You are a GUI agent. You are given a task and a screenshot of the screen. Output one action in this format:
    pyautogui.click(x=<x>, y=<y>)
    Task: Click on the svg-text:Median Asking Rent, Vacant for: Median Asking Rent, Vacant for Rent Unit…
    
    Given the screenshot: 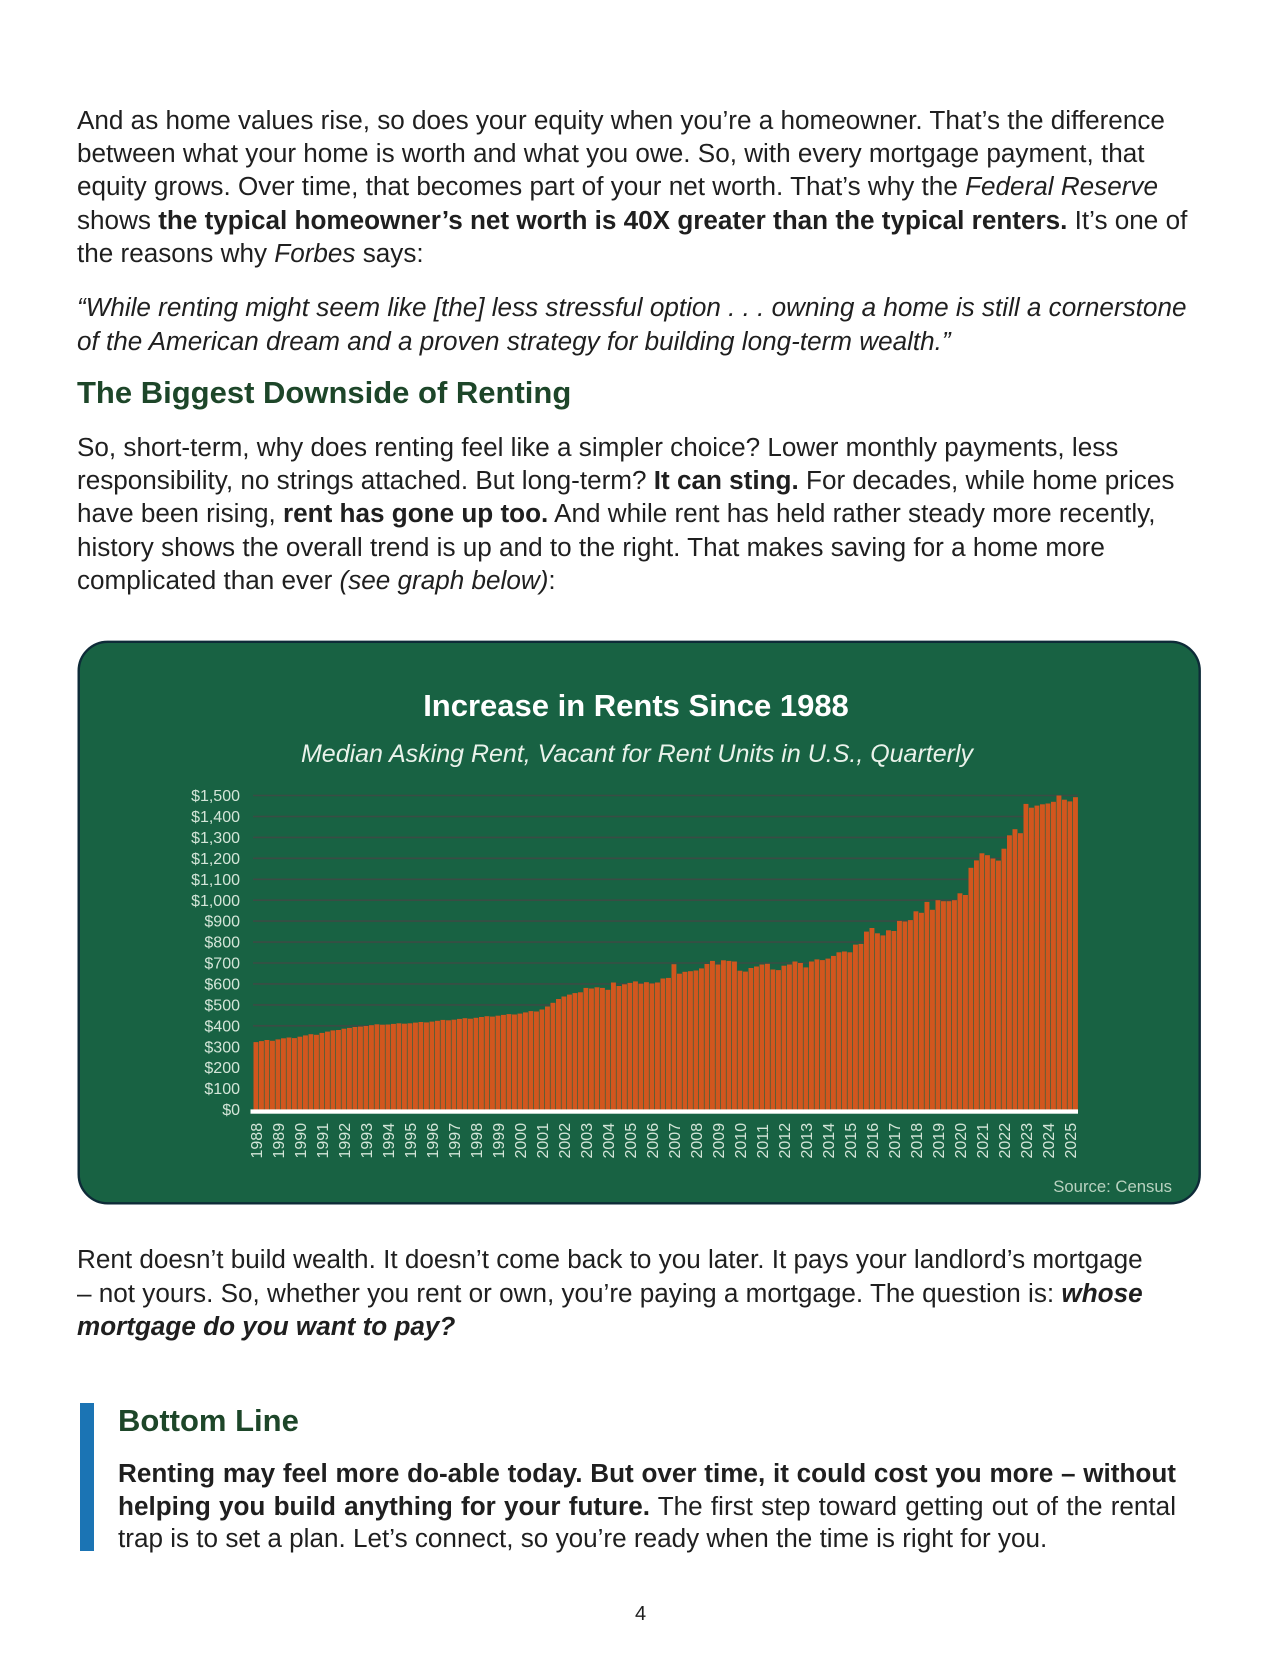 What is the action you would take?
    pyautogui.click(x=638, y=754)
    